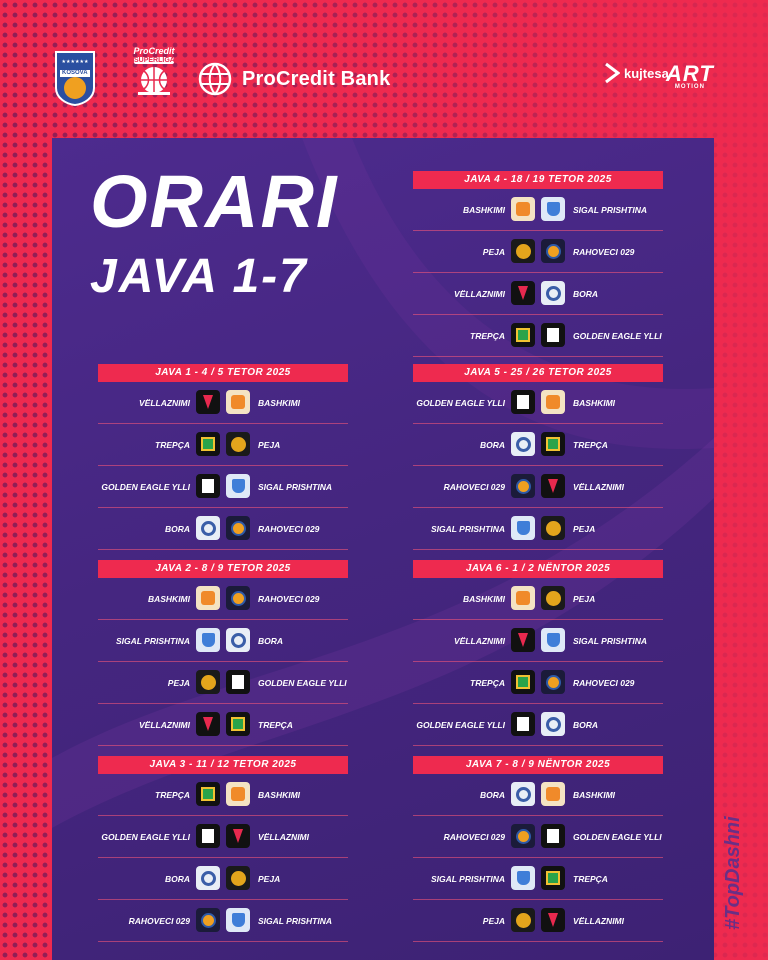 The height and width of the screenshot is (960, 768). Describe the element at coordinates (538, 294) in the screenshot. I see `match-row: VËLLAZNIMI BORA` at that location.